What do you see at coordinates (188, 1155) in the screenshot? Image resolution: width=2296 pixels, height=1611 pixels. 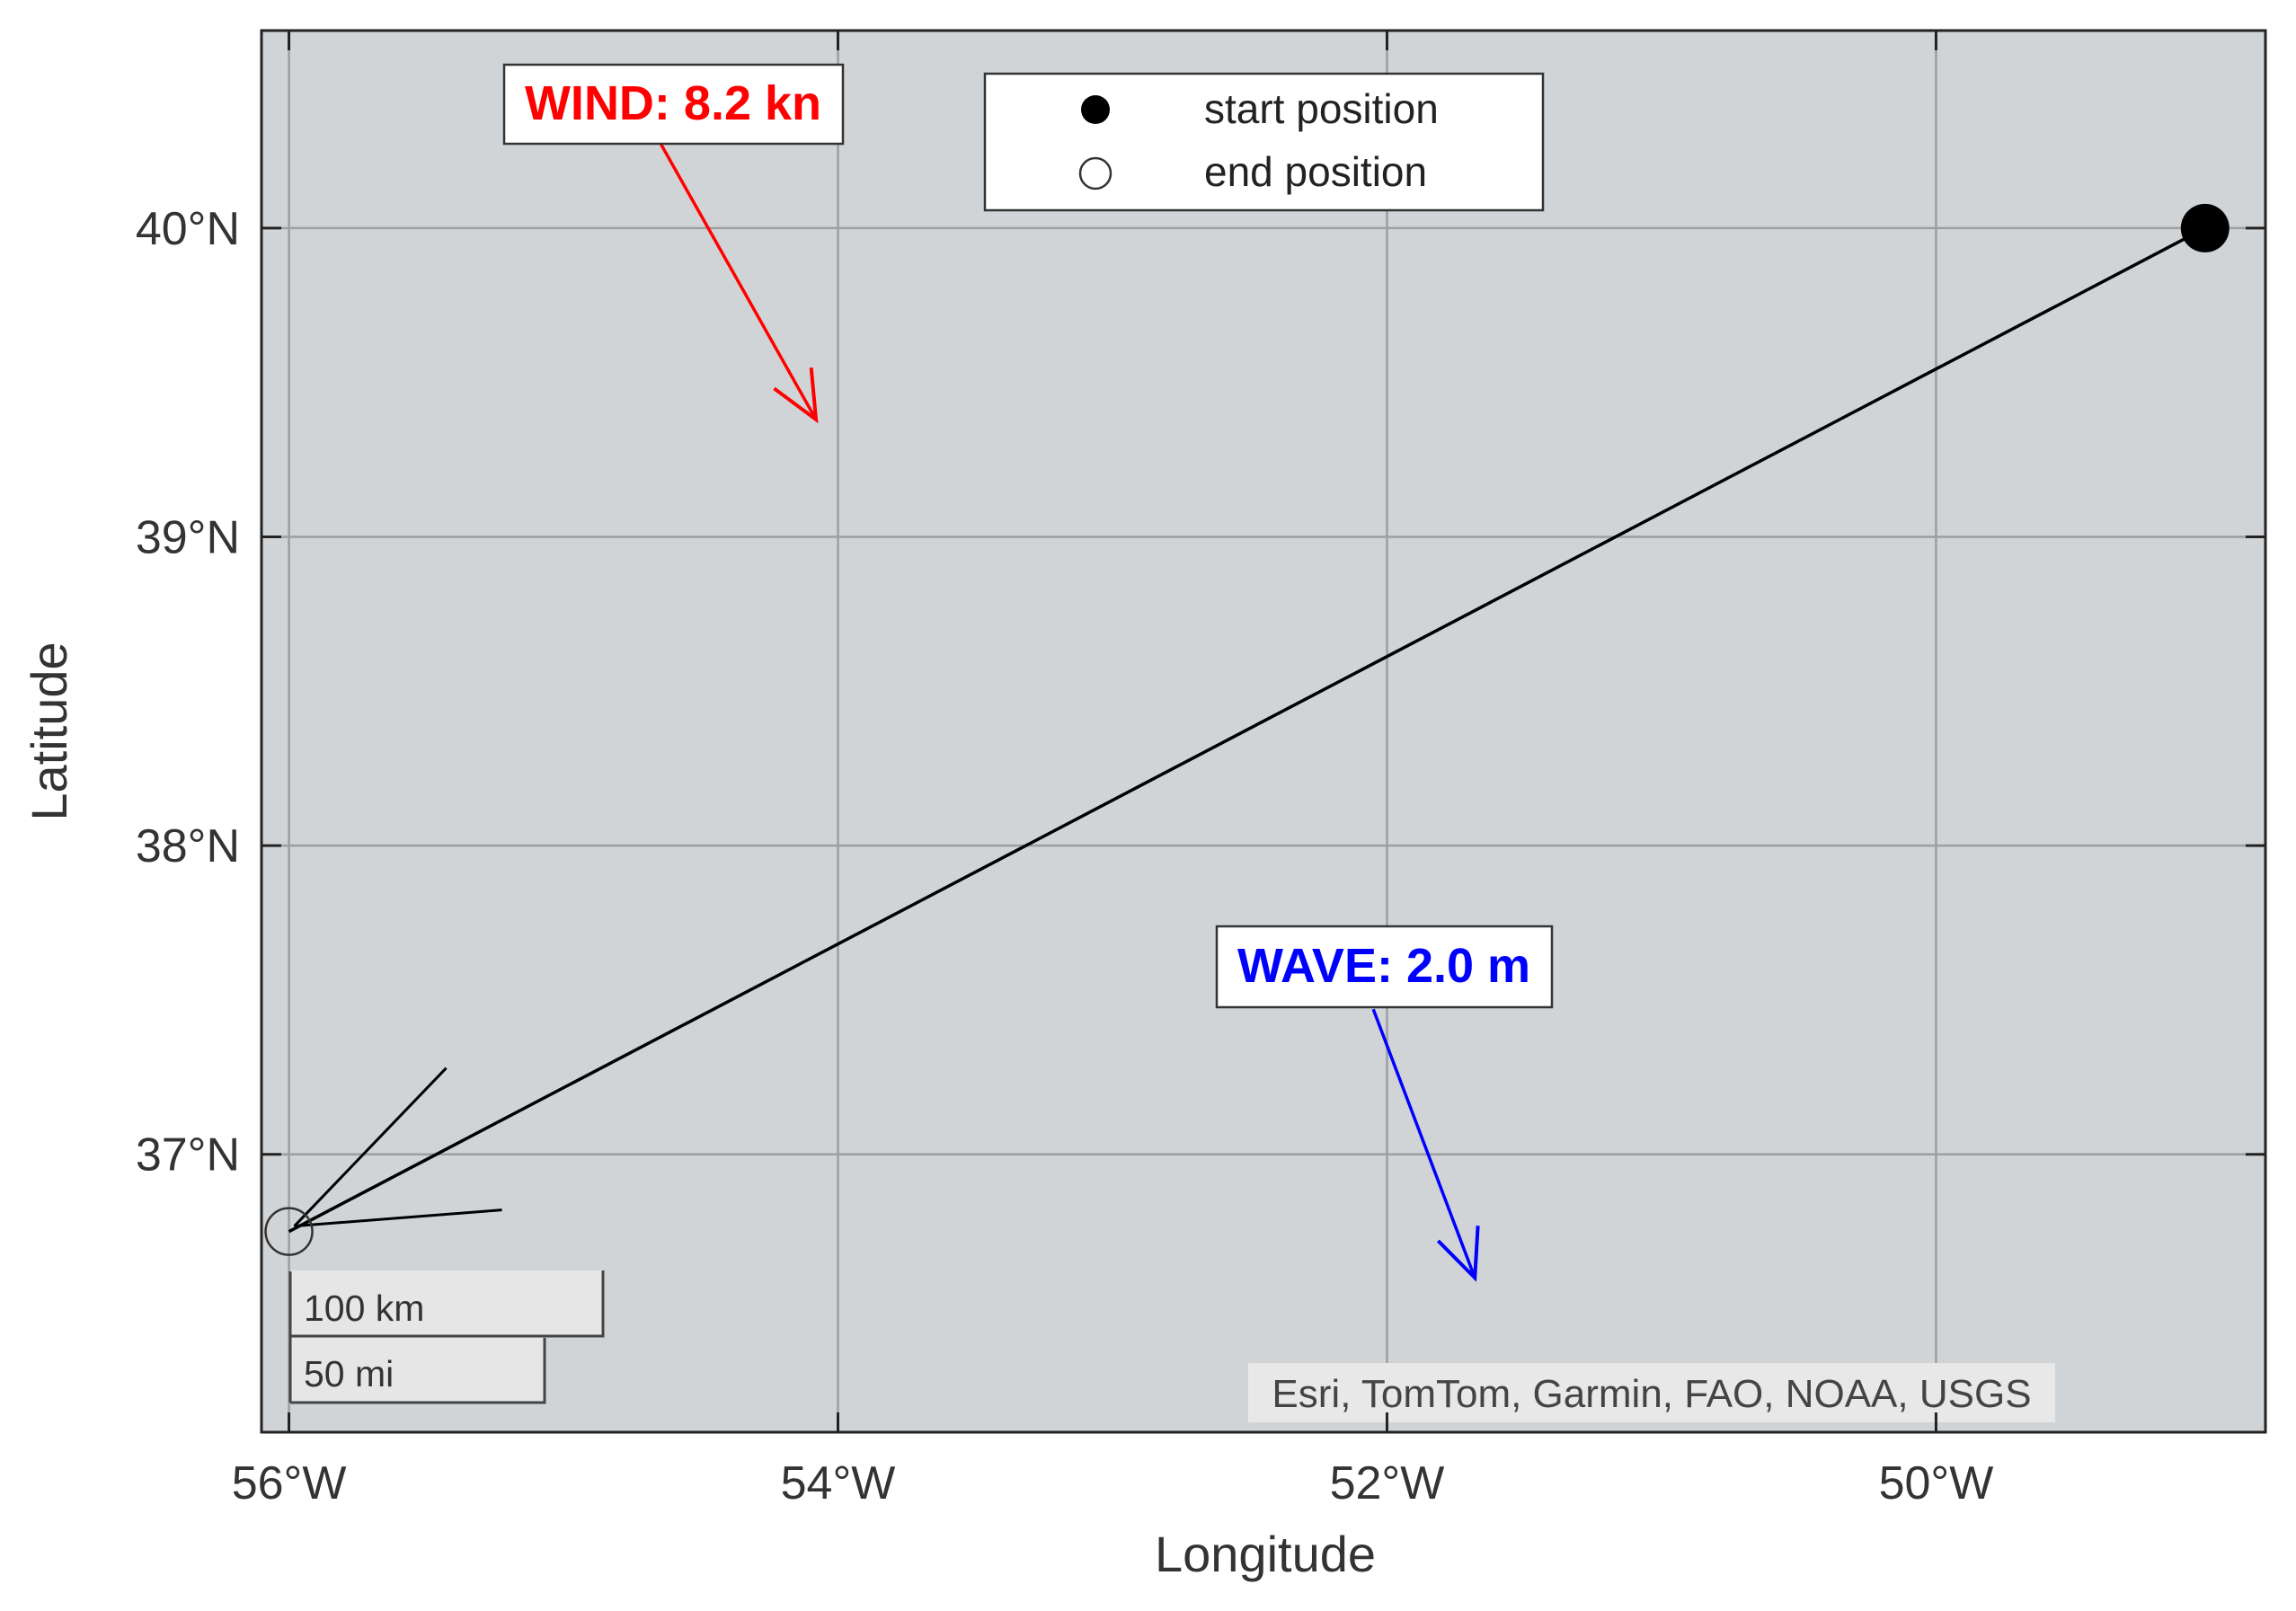 I see `y-tick-label: 37°N` at bounding box center [188, 1155].